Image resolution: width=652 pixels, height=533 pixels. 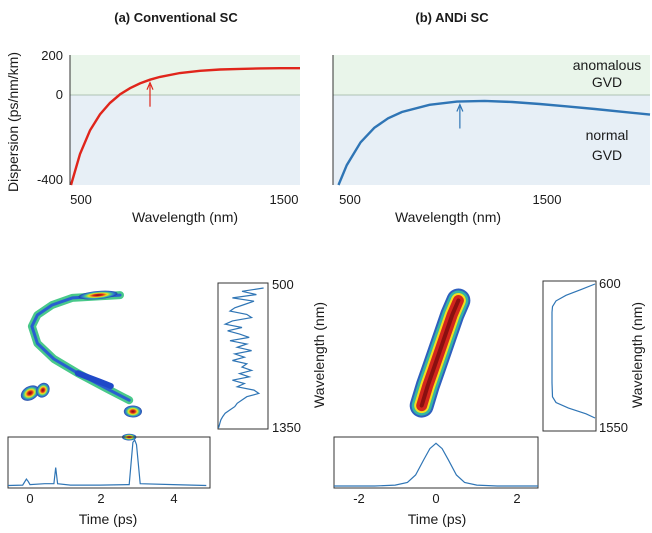 I want to click on max-dispersion-arrow-b, so click(x=460, y=115).